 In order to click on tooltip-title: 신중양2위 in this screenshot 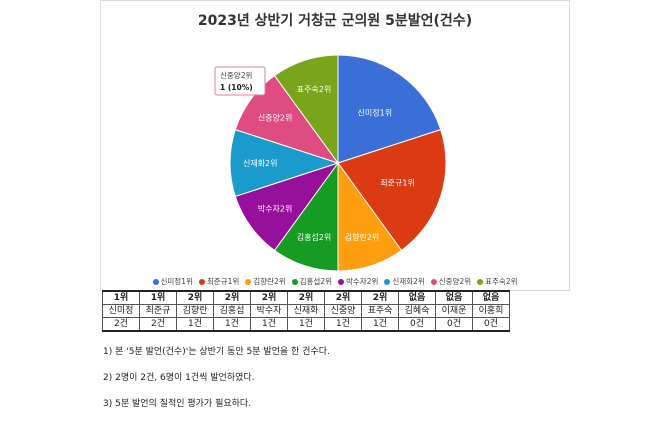, I will do `click(236, 75)`.